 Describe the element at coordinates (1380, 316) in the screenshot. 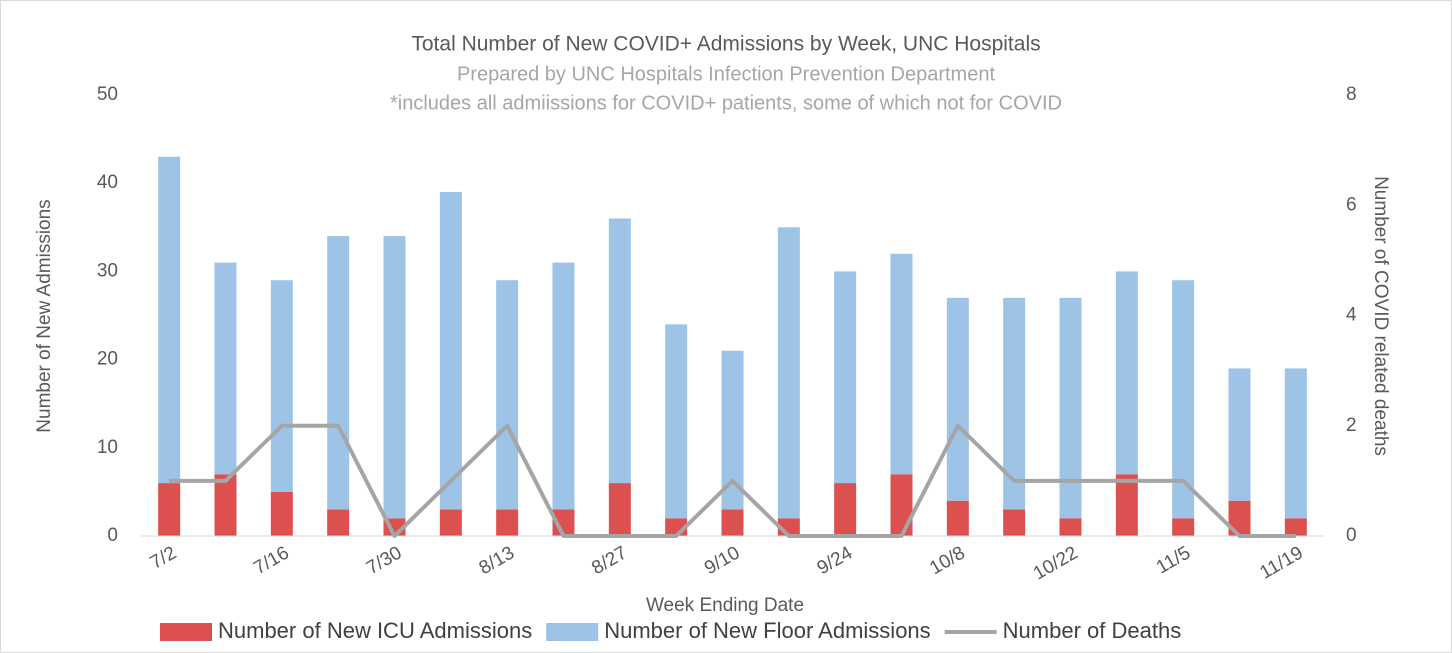

I see `y2-axis-label: Number of COVID related deaths` at that location.